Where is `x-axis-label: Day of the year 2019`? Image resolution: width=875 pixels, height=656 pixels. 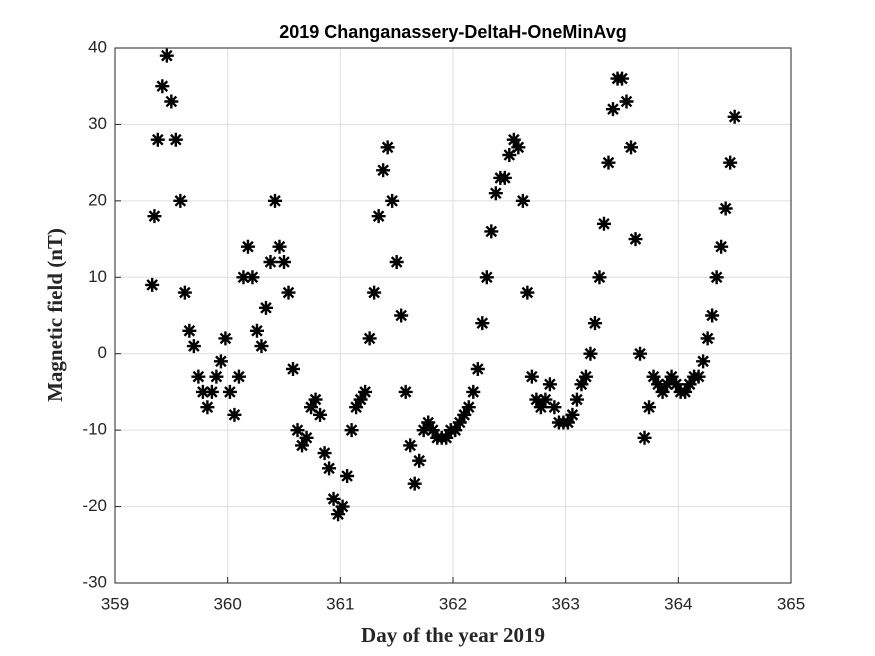
x-axis-label: Day of the year 2019 is located at coordinates (453, 635).